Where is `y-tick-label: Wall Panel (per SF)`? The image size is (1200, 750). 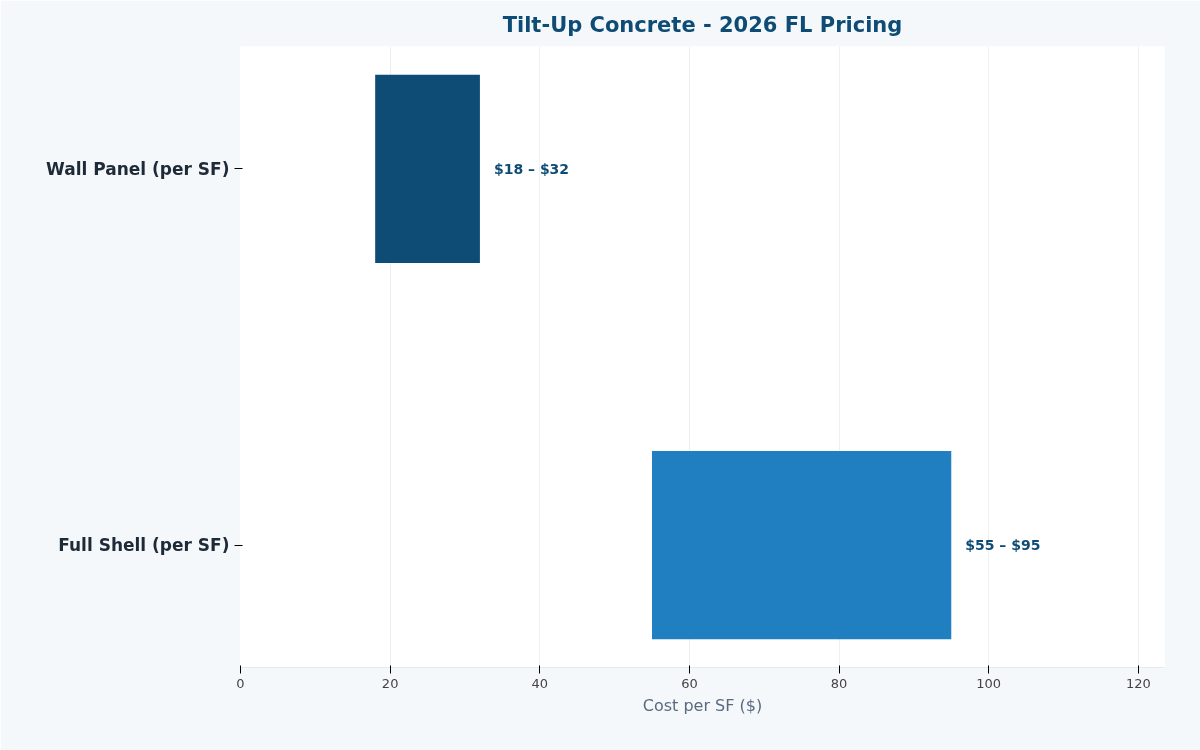 y-tick-label: Wall Panel (per SF) is located at coordinates (138, 168).